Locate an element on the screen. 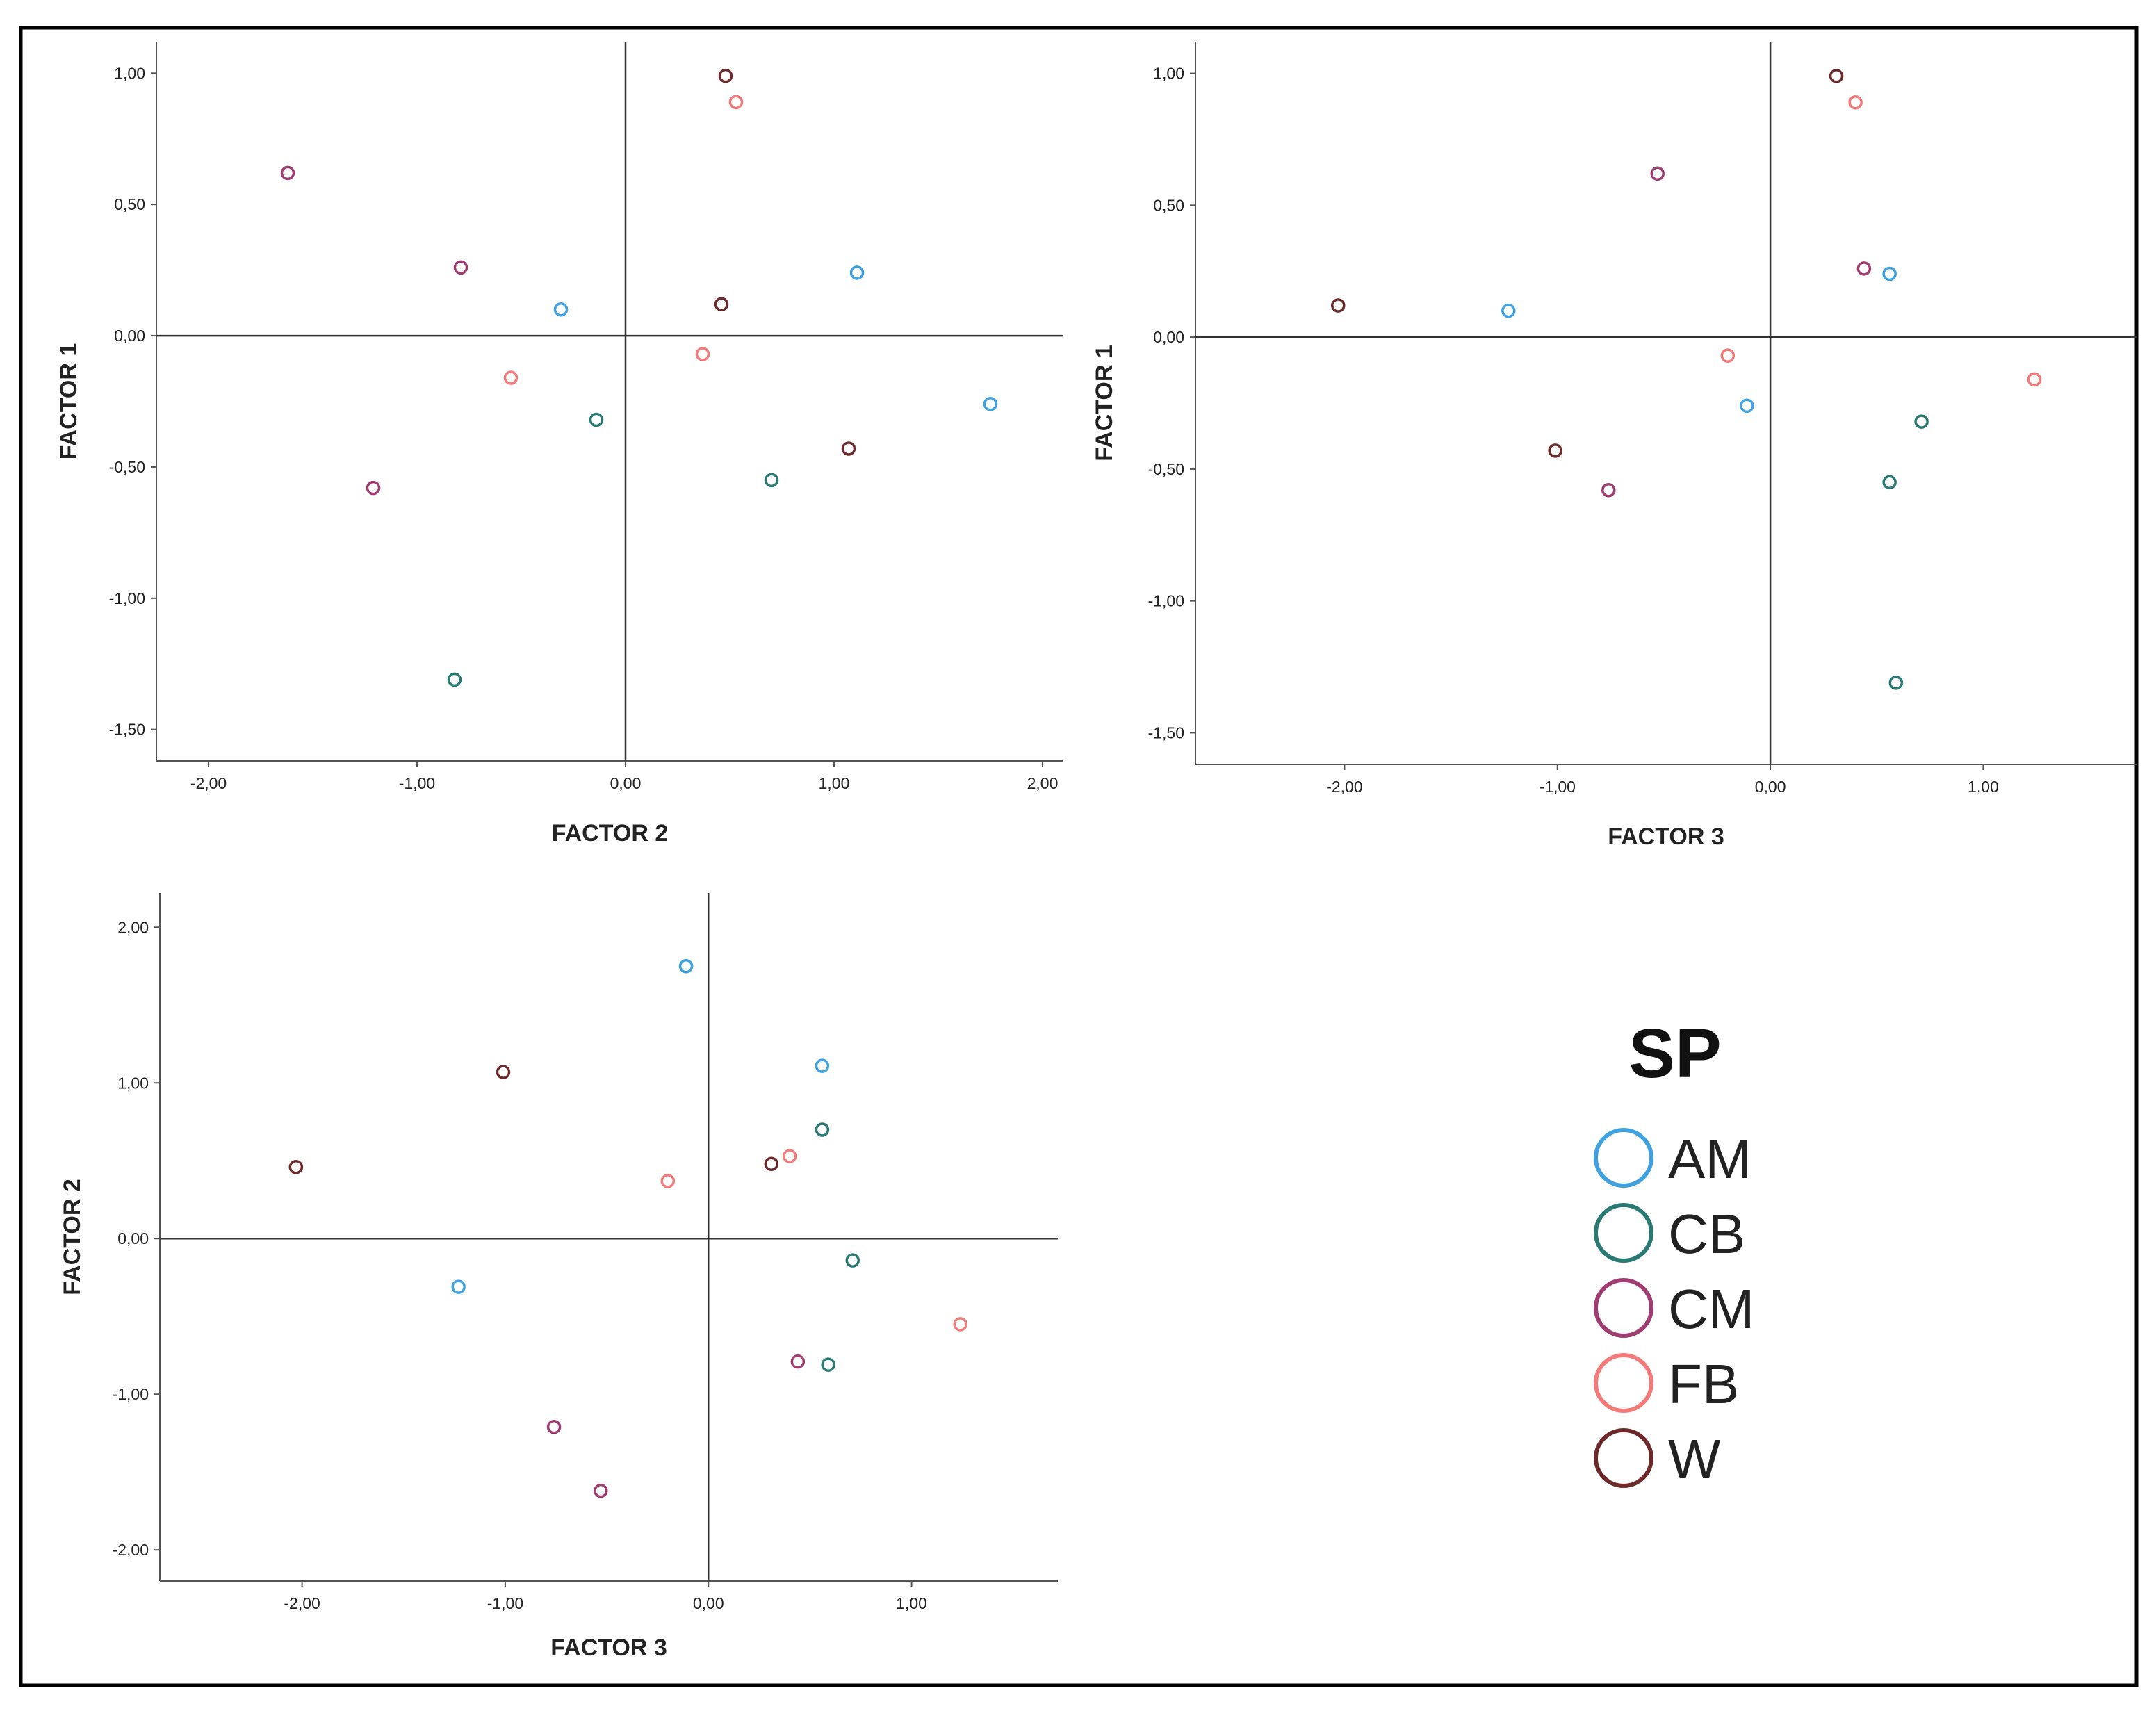  legend-marker-cb is located at coordinates (1623, 1233).